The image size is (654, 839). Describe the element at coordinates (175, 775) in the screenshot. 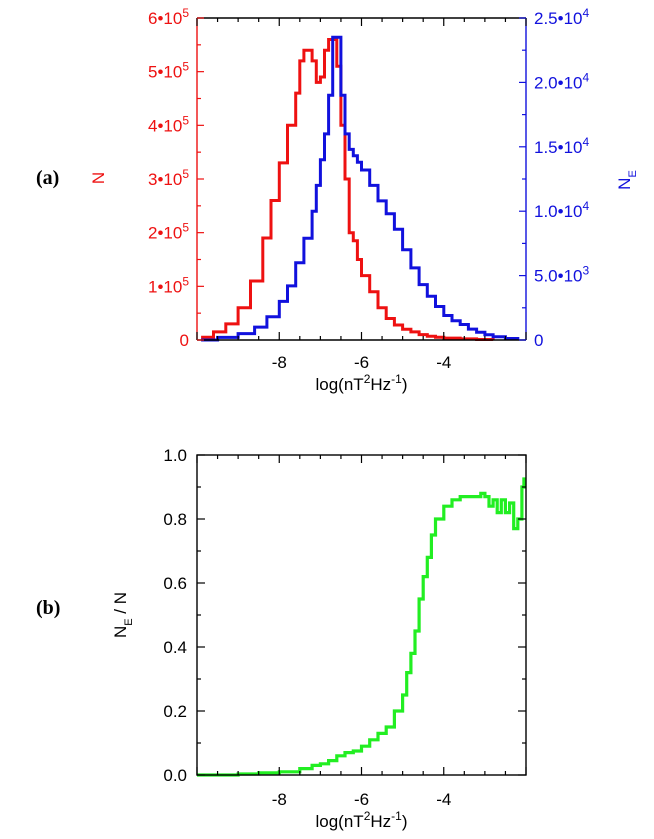

I see `y-tick-label: 0.0` at that location.